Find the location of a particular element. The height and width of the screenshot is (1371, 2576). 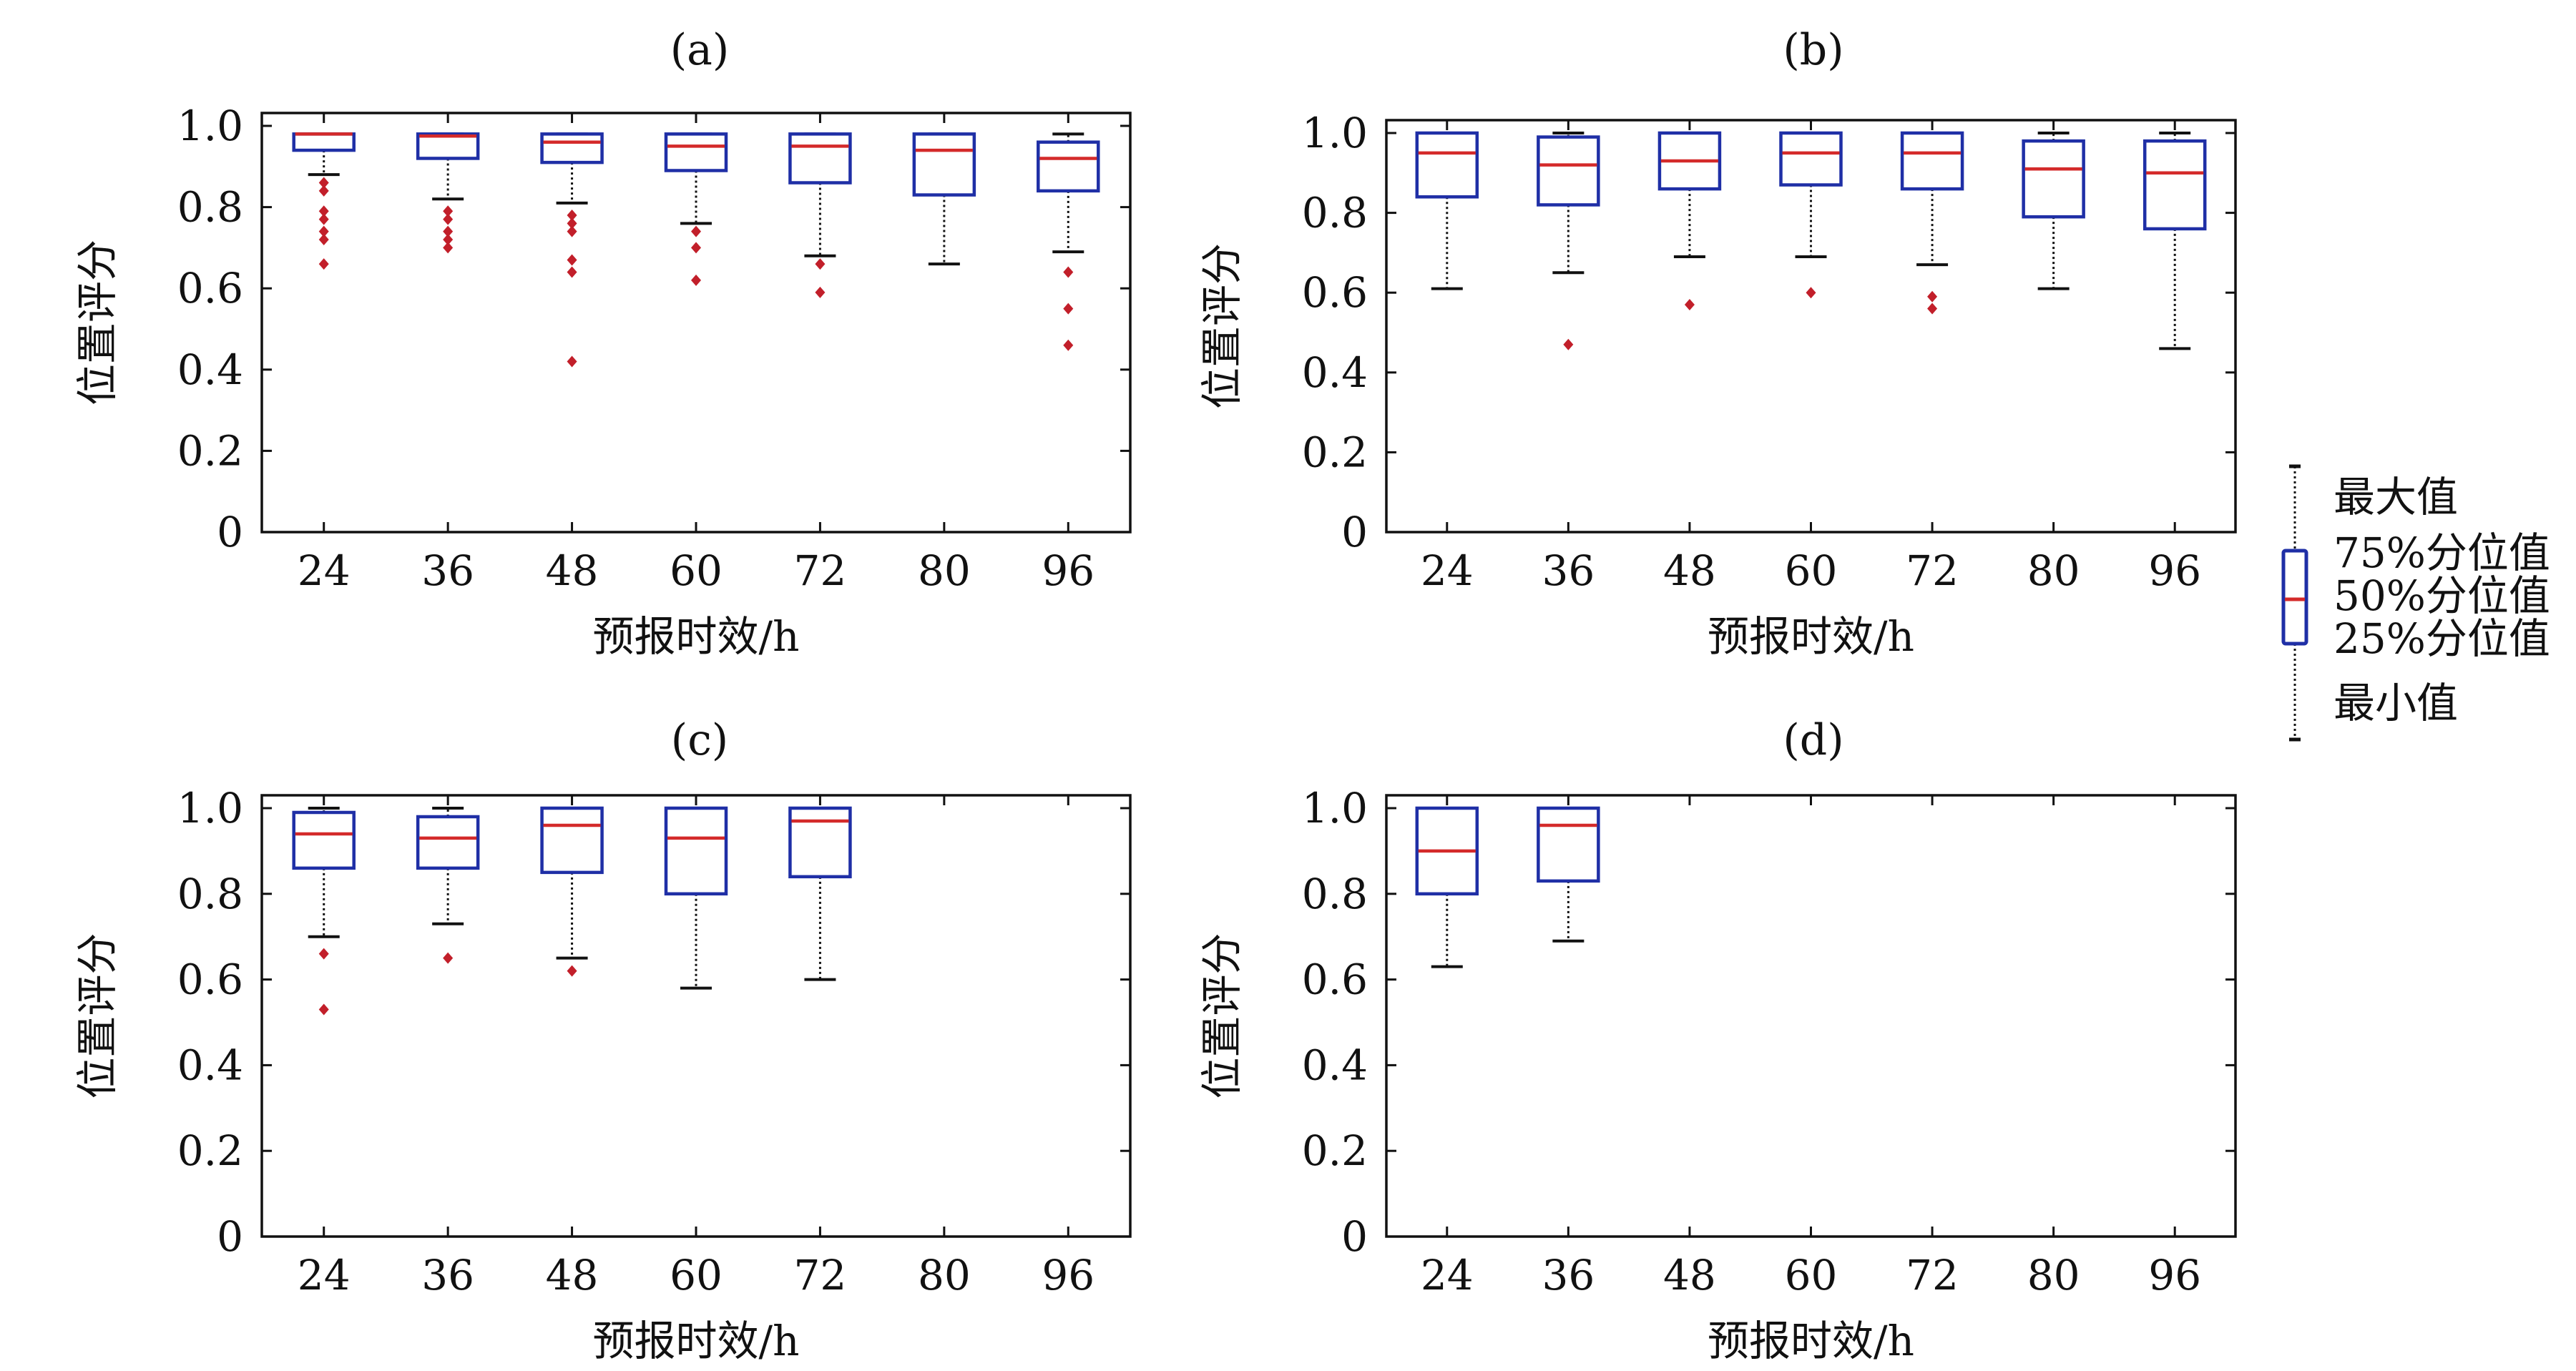

panel-title: (a) is located at coordinates (700, 50).